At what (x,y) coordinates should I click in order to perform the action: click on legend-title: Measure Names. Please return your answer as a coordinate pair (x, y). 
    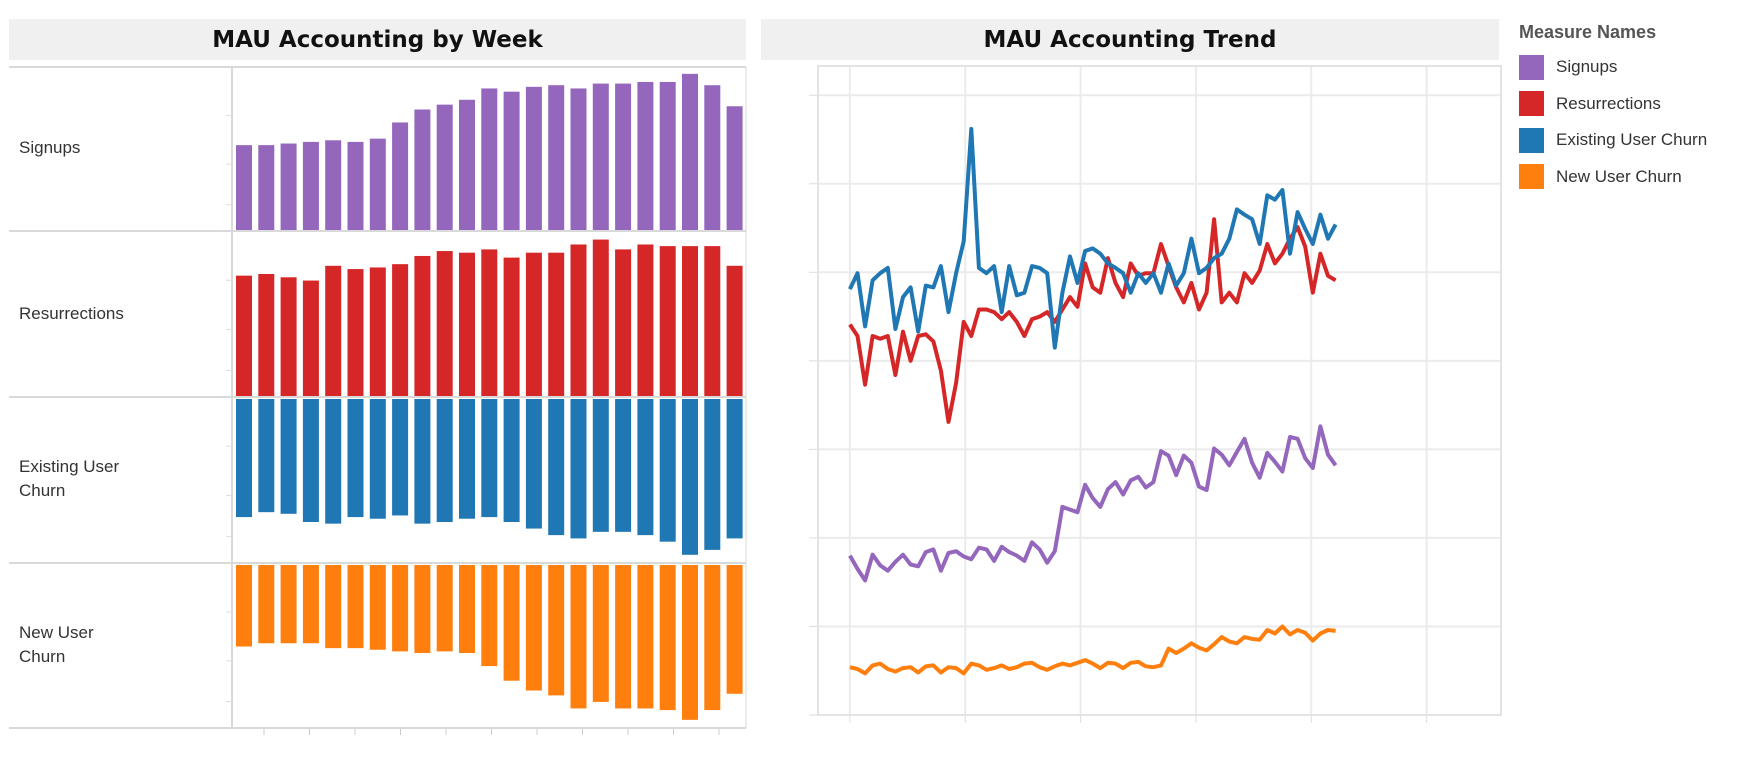
    Looking at the image, I should click on (1588, 32).